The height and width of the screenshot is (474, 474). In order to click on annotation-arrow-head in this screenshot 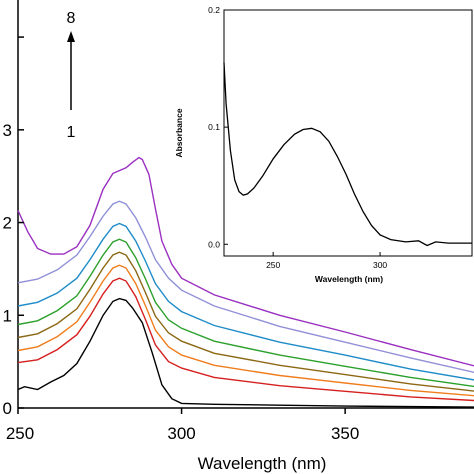, I will do `click(71, 36)`.